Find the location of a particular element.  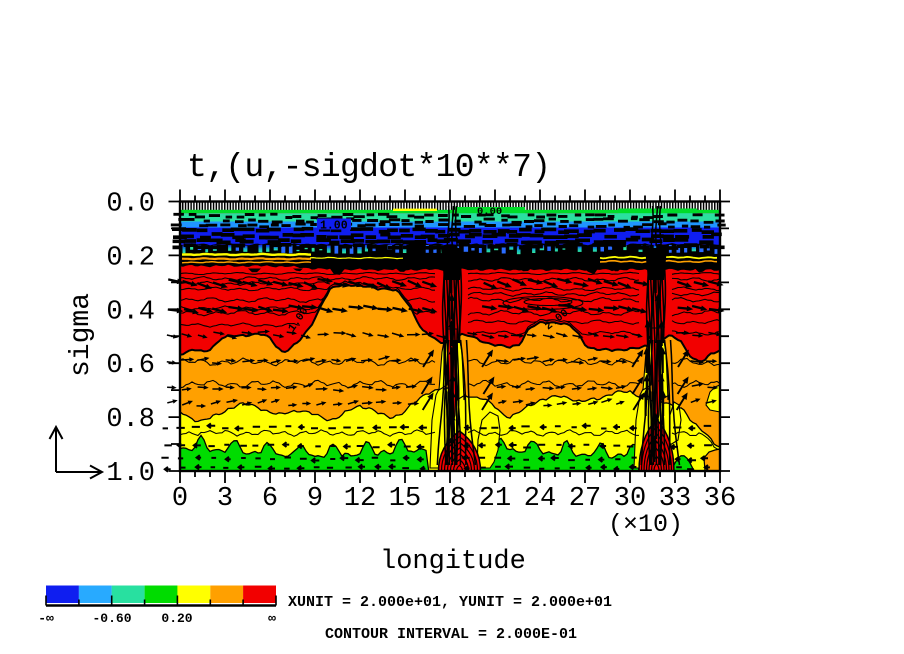

svg-text: 0.0 is located at coordinates (130, 205).